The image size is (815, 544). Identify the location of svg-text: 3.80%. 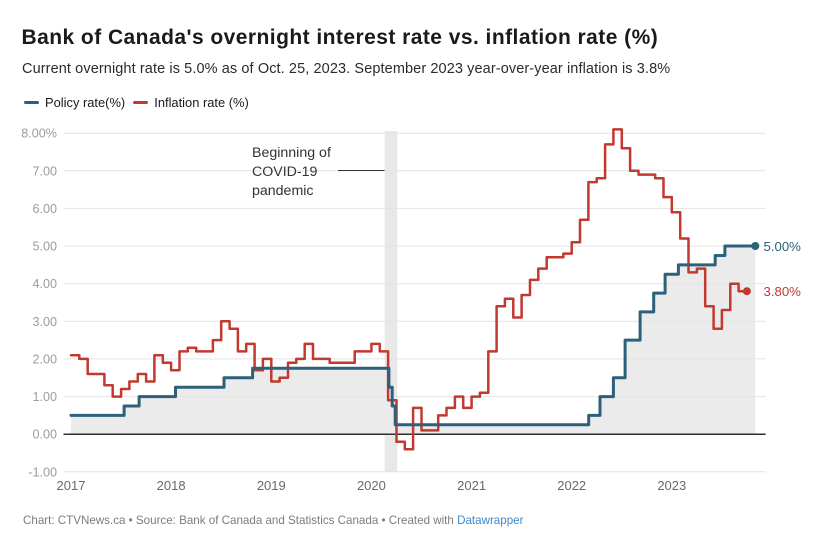
(783, 291).